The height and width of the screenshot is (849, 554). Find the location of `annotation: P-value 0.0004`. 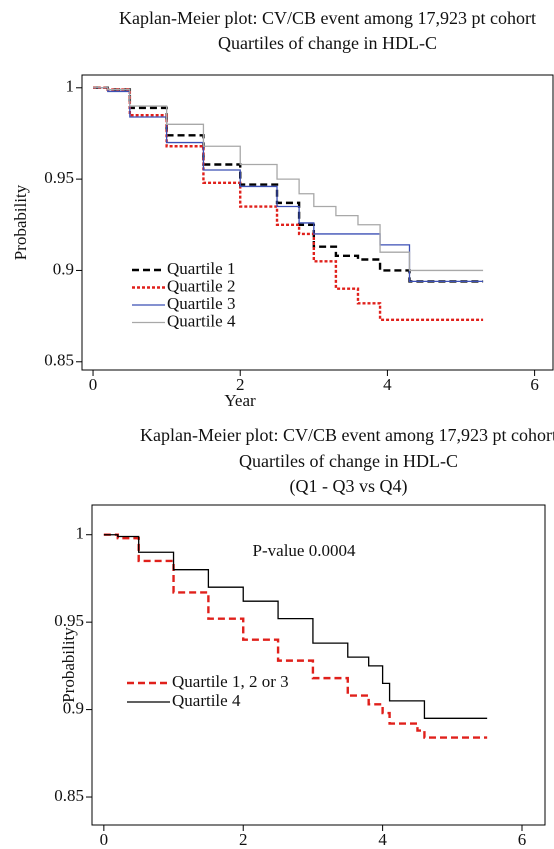

annotation: P-value 0.0004 is located at coordinates (304, 550).